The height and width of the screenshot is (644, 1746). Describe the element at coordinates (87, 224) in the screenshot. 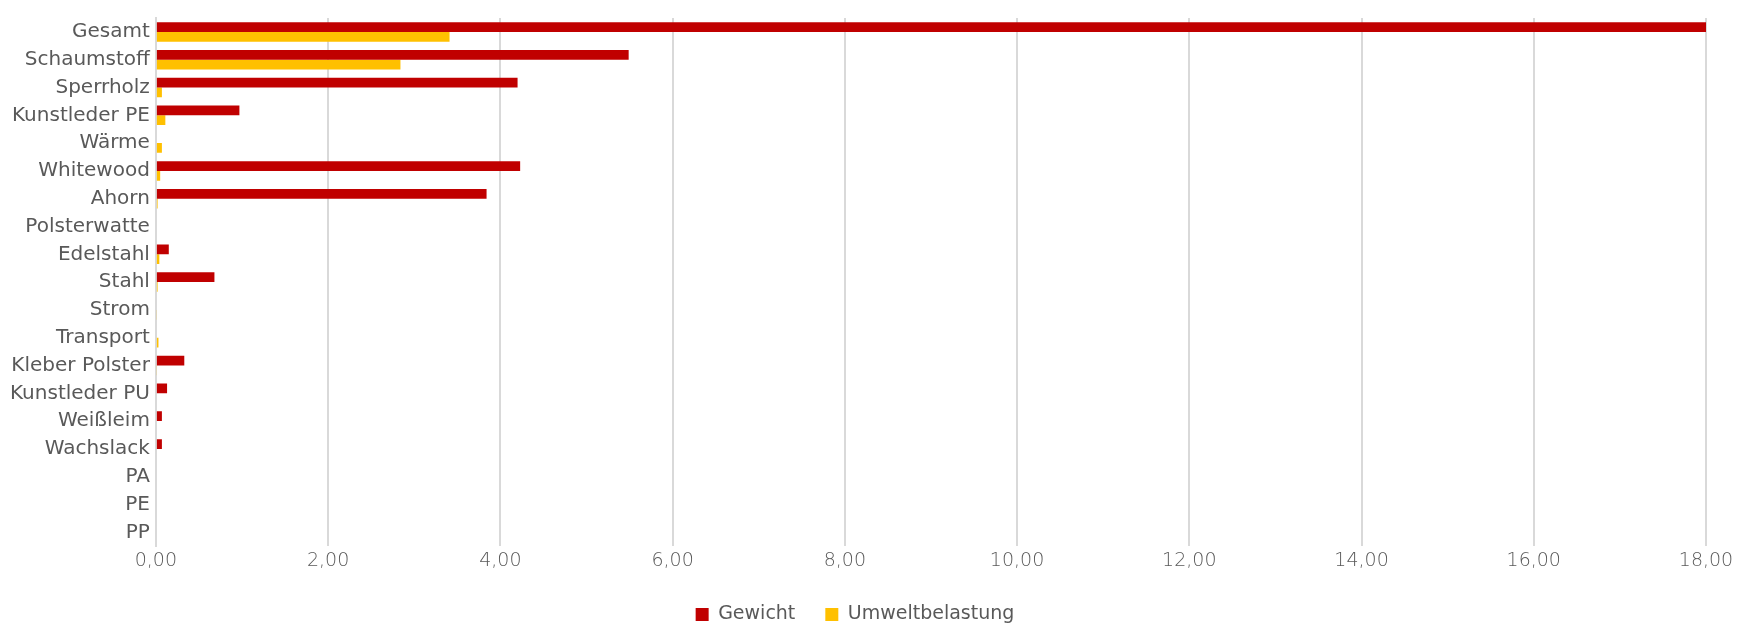

I see `y-tick-label: Polsterwatte` at that location.